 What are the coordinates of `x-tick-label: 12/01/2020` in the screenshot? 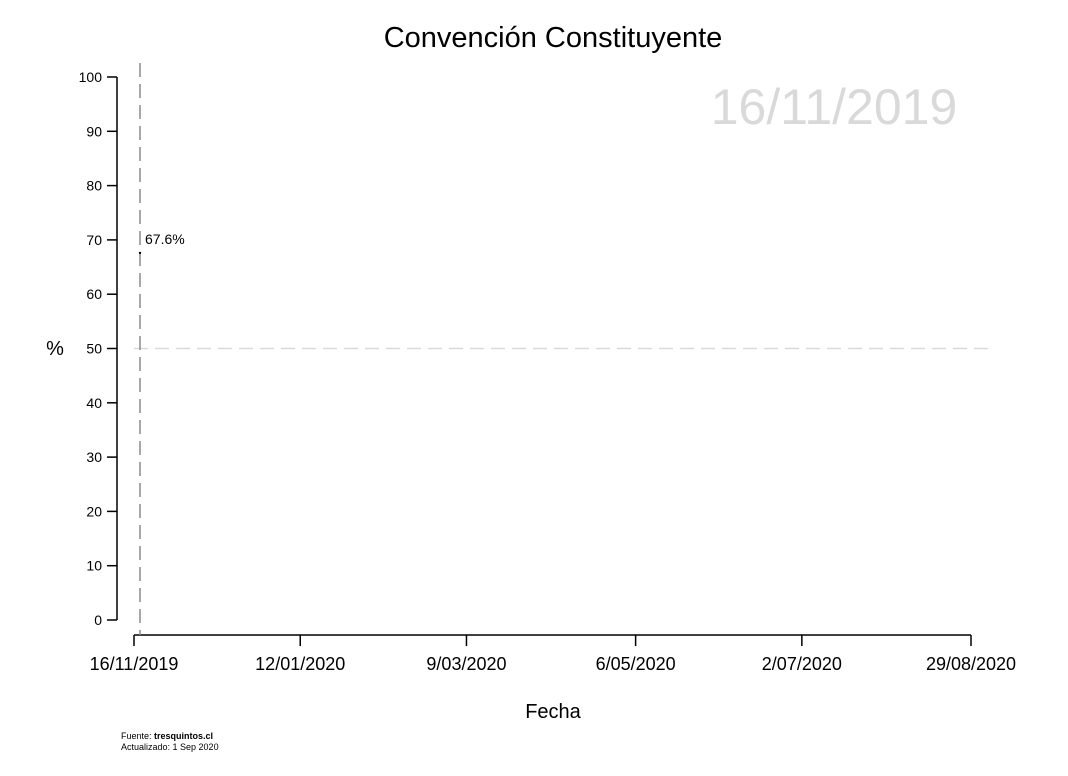 It's located at (300, 664).